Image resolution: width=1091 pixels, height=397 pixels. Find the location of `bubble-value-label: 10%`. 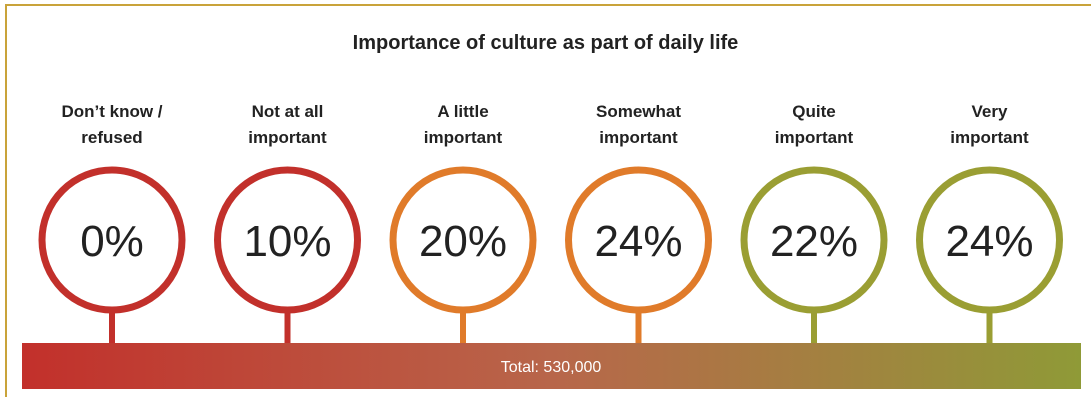

bubble-value-label: 10% is located at coordinates (287, 241).